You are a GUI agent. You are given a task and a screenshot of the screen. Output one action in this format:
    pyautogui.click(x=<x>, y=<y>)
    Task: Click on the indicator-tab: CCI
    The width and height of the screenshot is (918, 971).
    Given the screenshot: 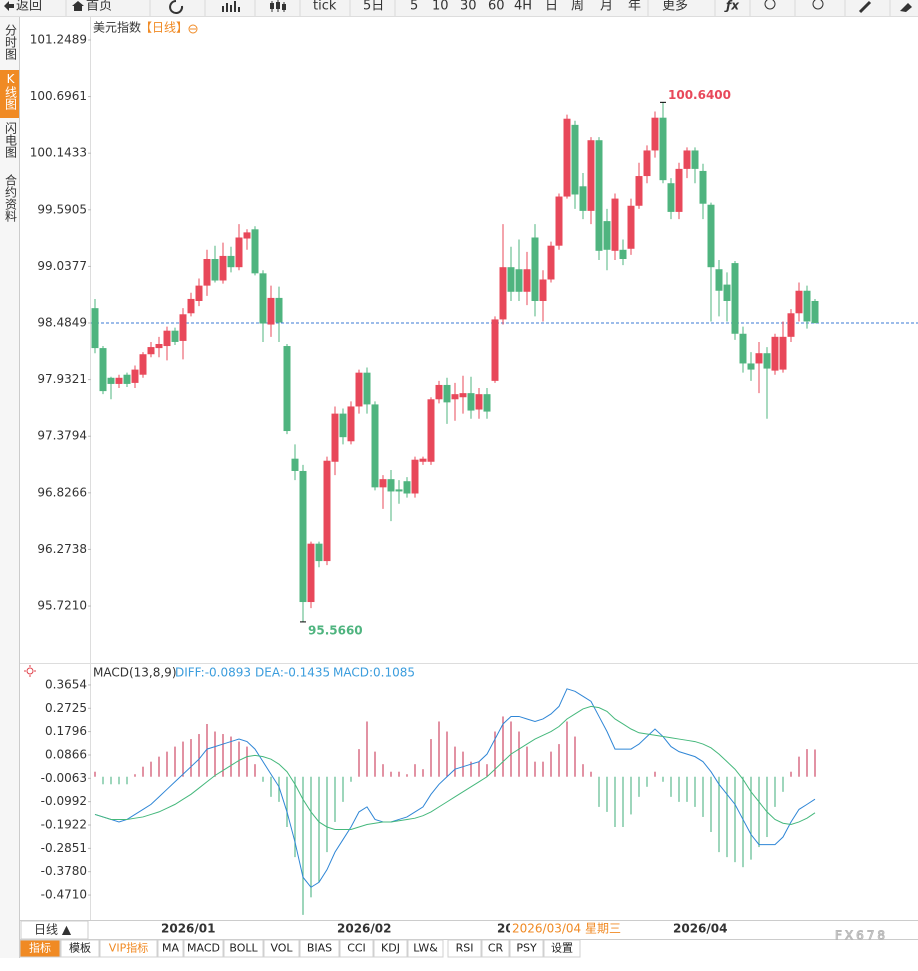 What is the action you would take?
    pyautogui.click(x=356, y=948)
    